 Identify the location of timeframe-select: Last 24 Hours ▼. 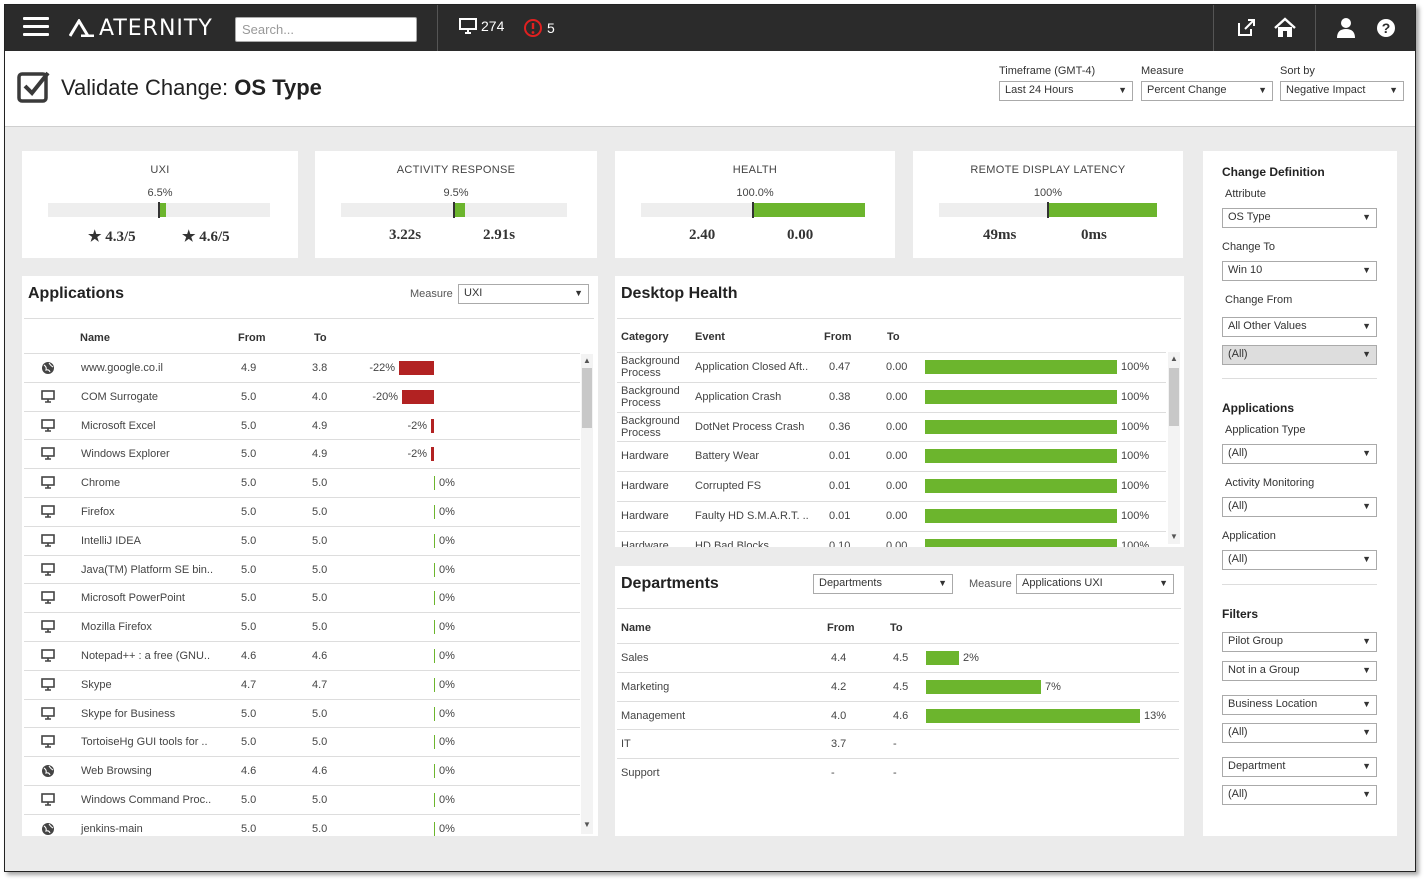
(1066, 91).